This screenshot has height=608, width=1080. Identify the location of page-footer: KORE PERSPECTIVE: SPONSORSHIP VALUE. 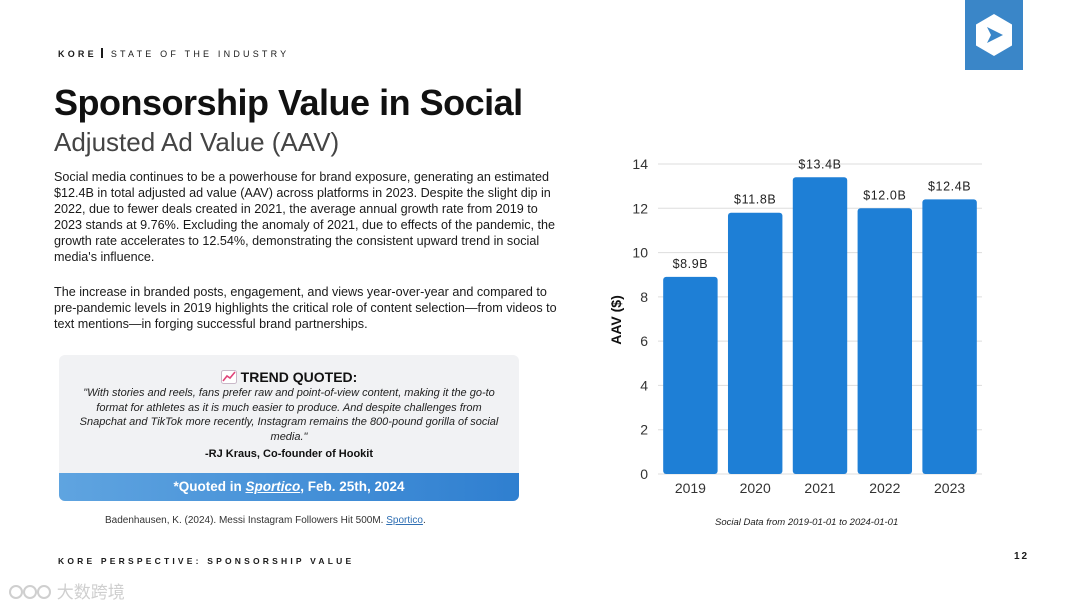
(206, 561).